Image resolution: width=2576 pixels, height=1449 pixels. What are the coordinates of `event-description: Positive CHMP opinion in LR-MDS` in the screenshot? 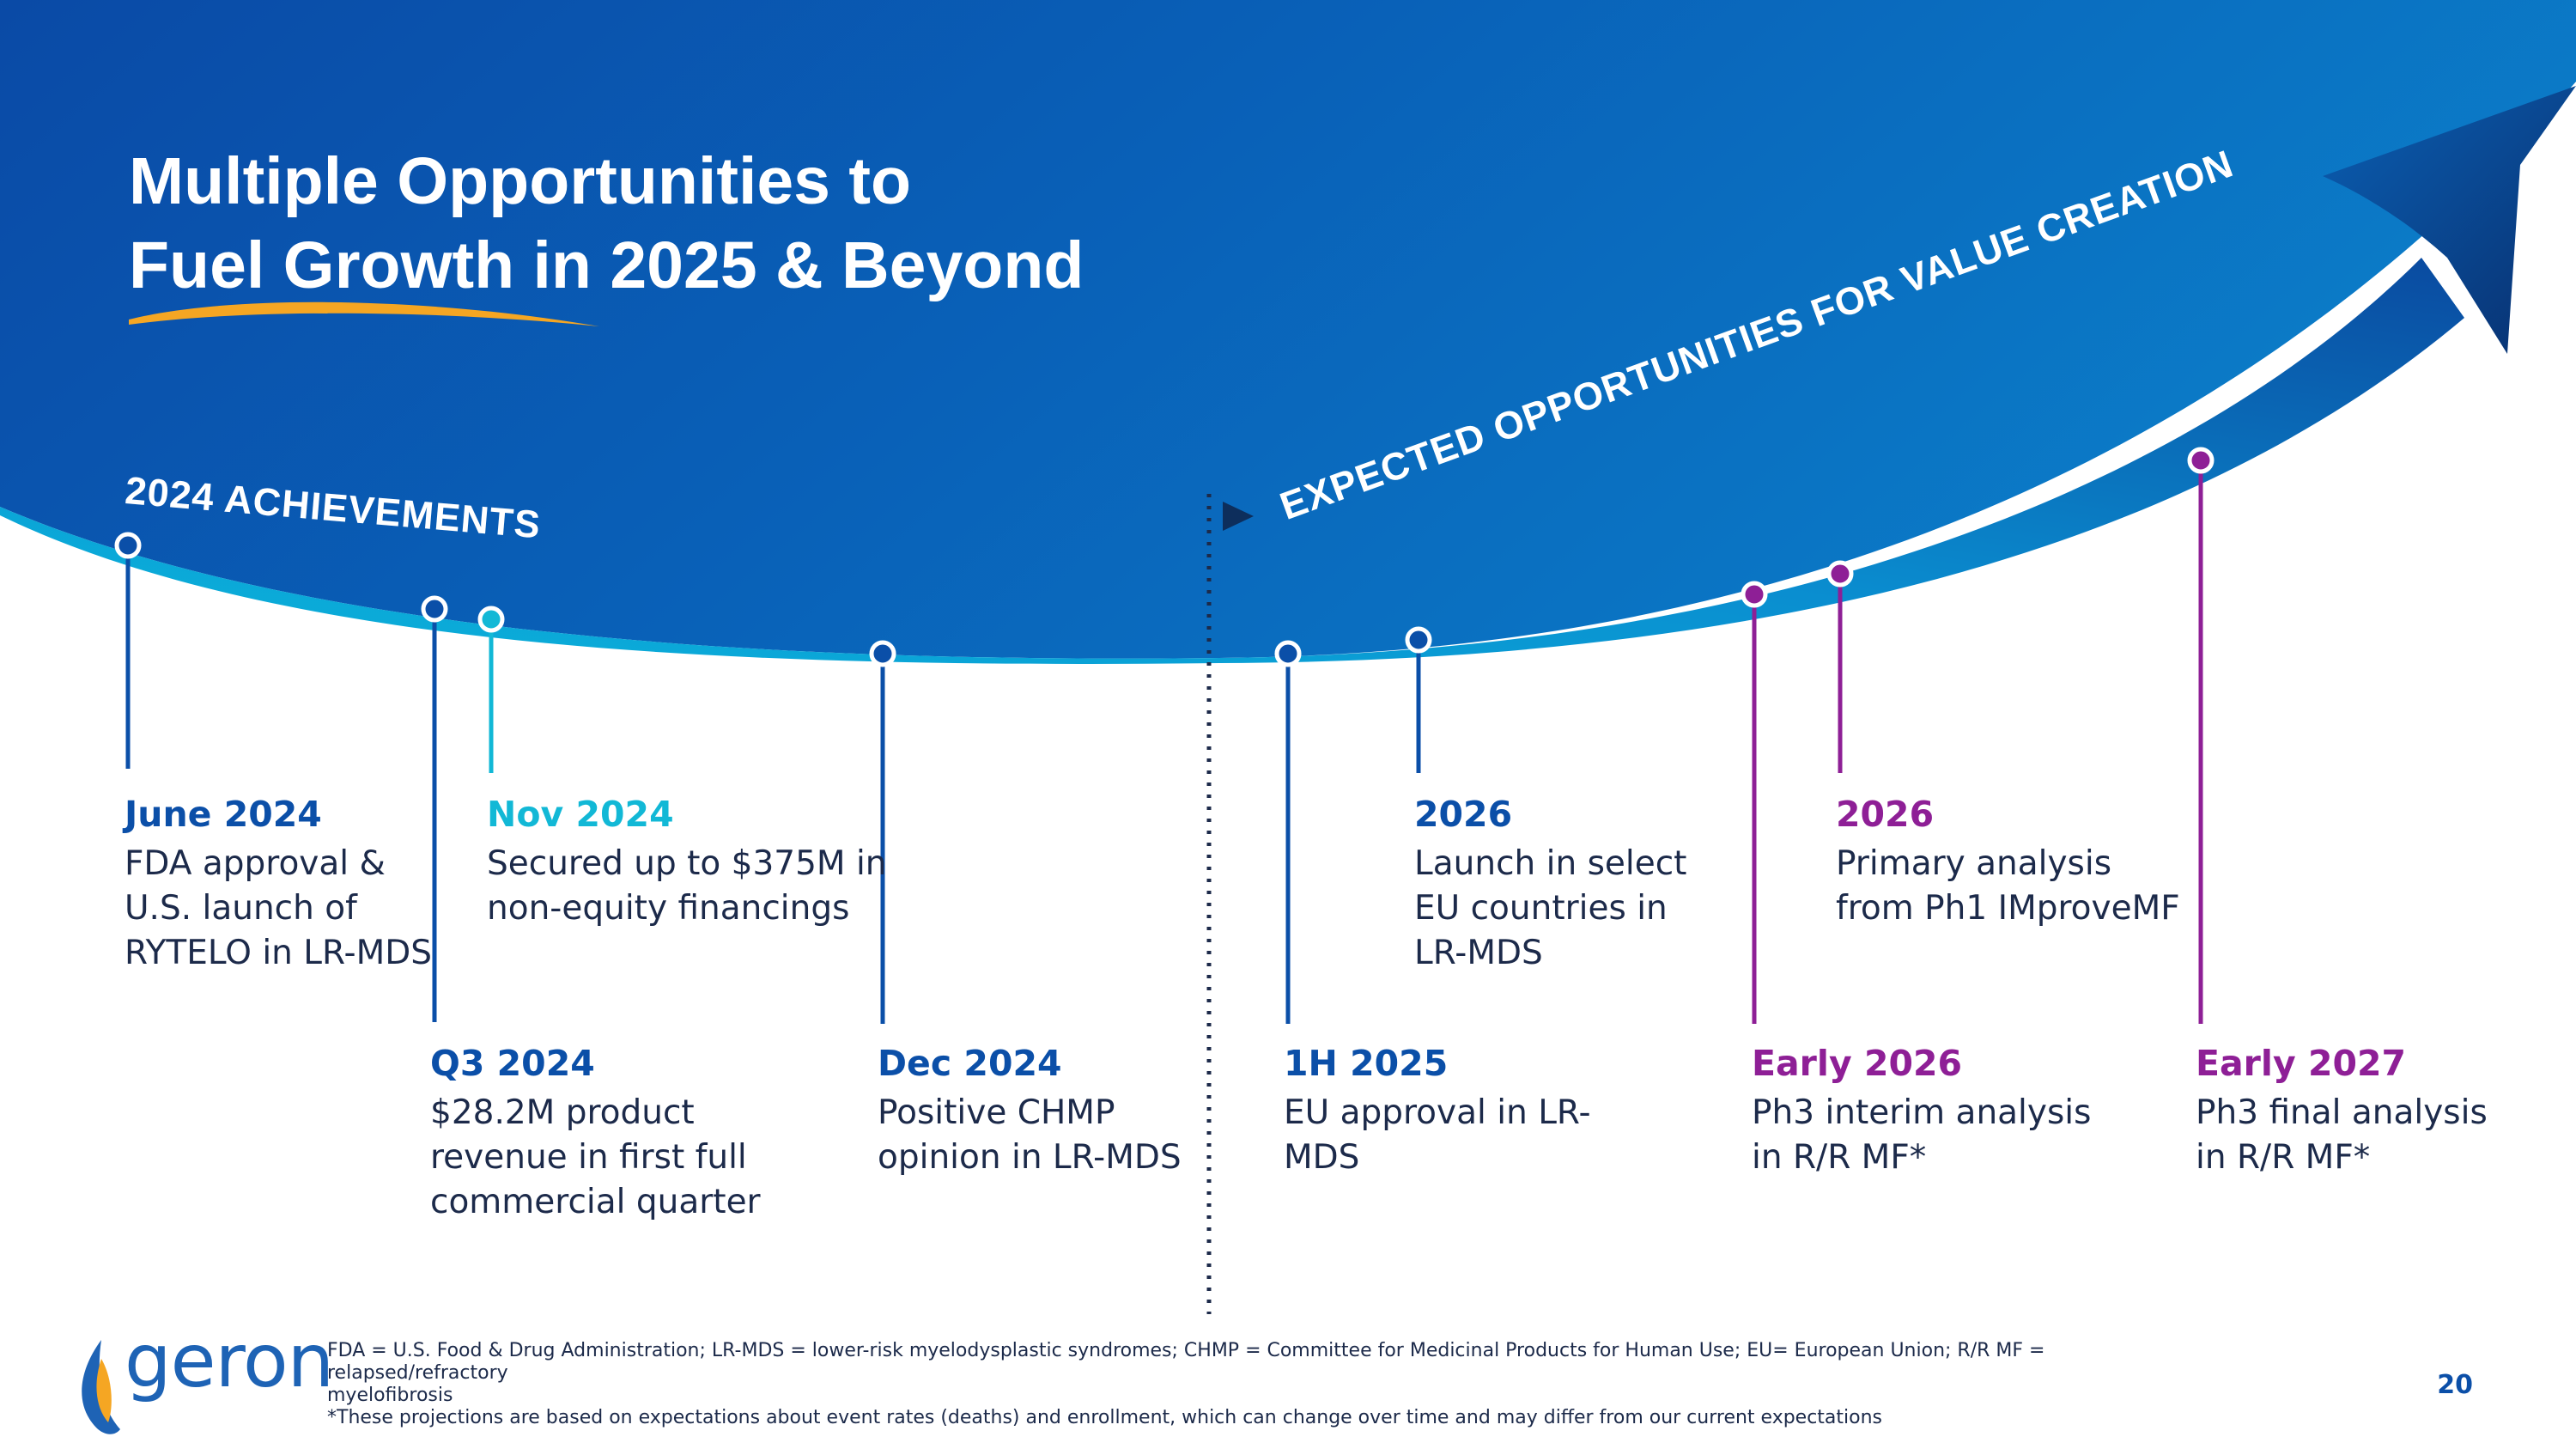 It's located at (1030, 1135).